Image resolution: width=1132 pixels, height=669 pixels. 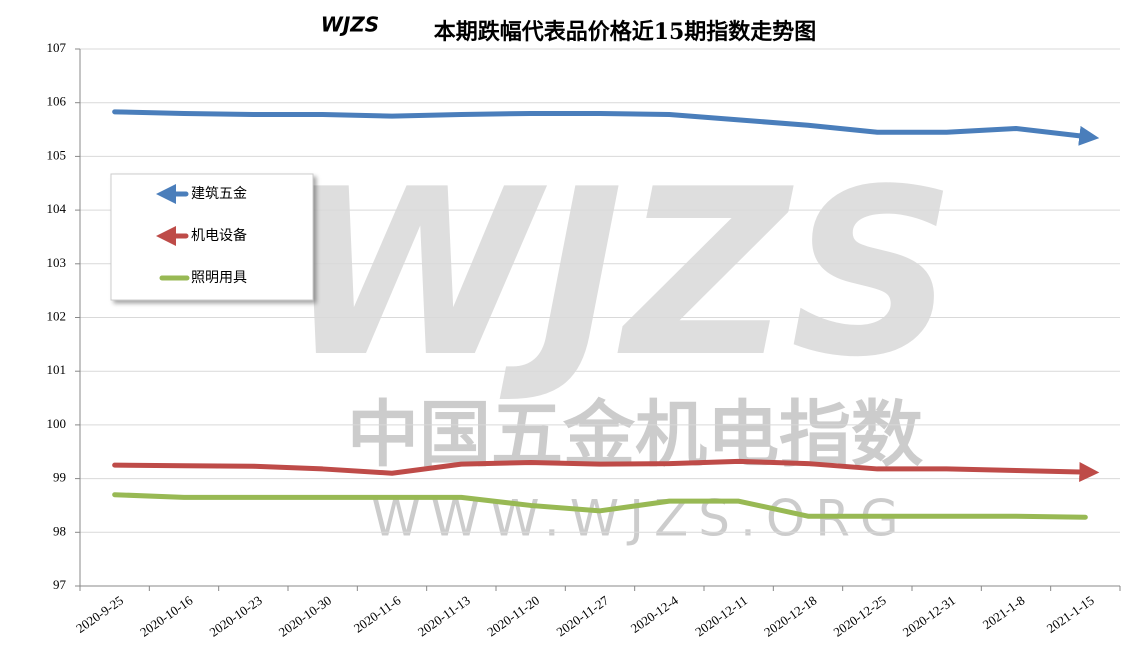 I want to click on x-tick-label: 2020-12-25, so click(x=859, y=616).